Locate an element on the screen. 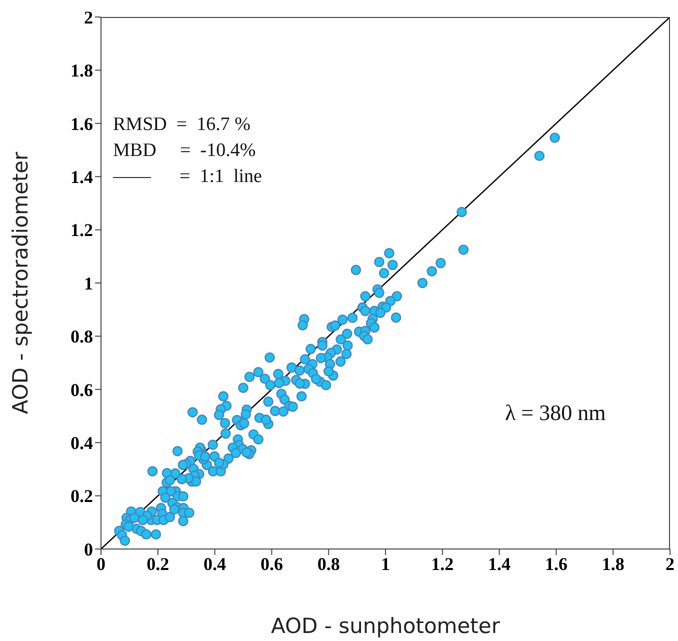 The width and height of the screenshot is (678, 641). y-axis-title: AOD - spectroradiometer is located at coordinates (20, 282).